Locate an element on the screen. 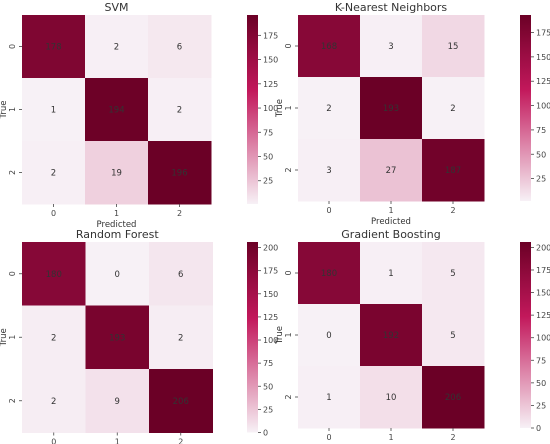  cell-value-label: 187 is located at coordinates (453, 171).